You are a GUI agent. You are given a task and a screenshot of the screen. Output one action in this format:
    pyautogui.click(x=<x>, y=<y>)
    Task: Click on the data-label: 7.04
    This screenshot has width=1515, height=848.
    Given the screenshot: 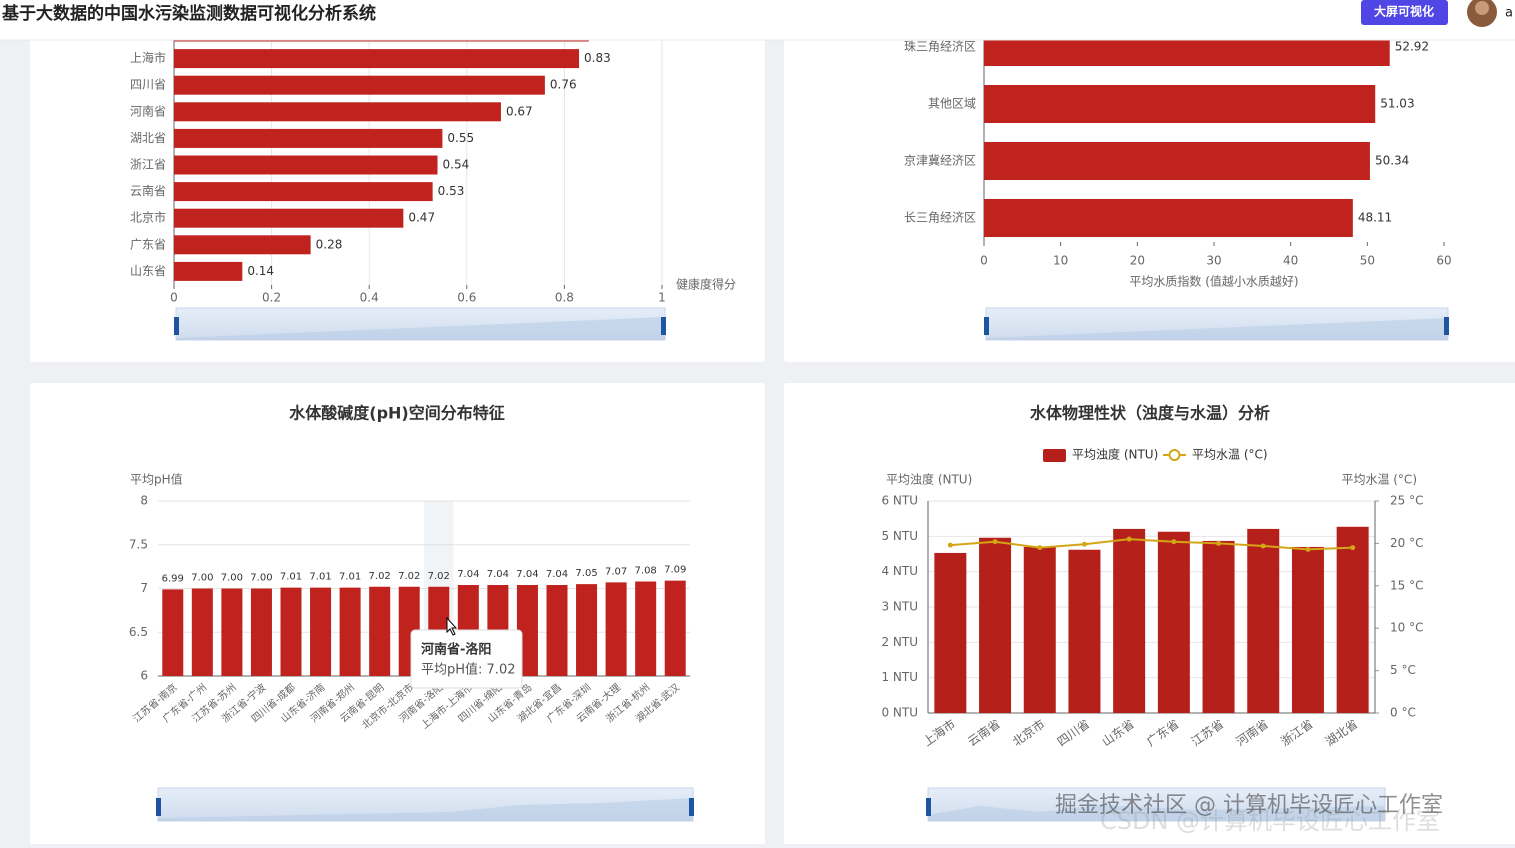 What is the action you would take?
    pyautogui.click(x=527, y=574)
    